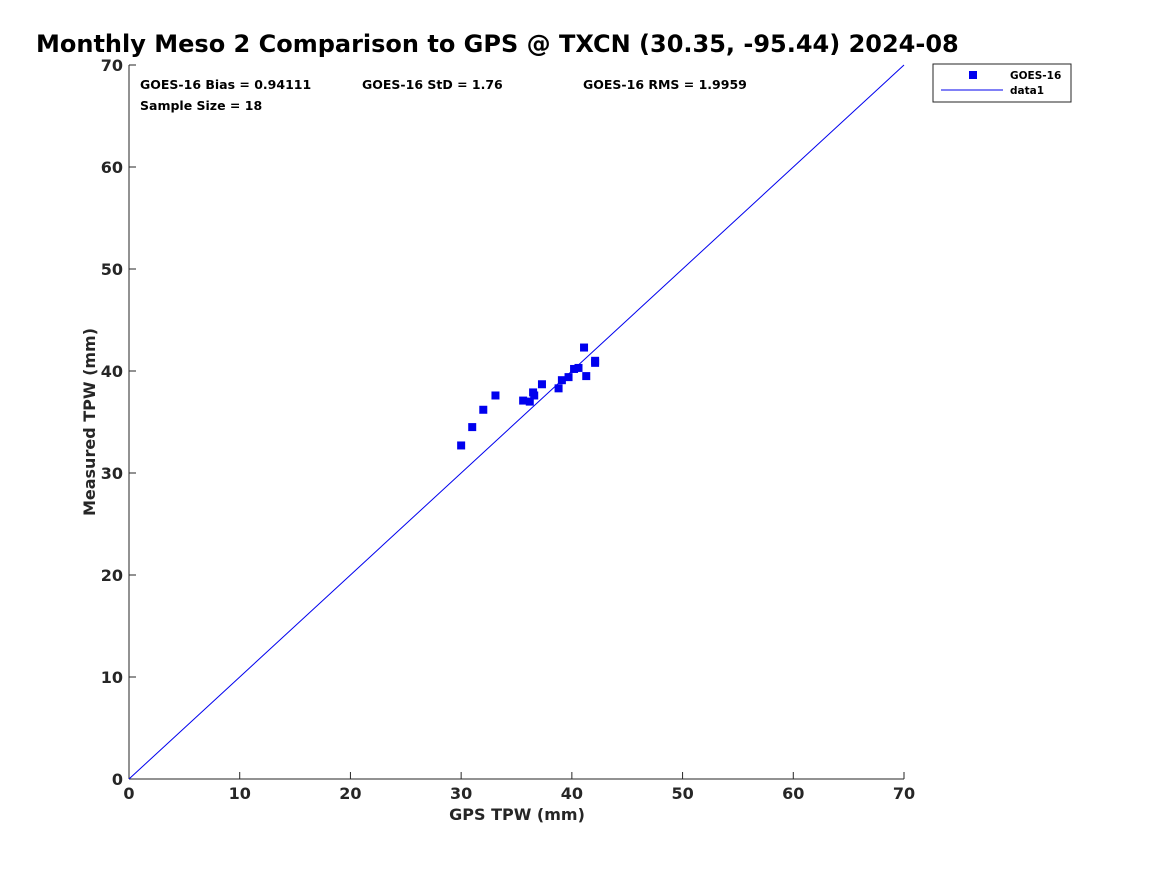  Describe the element at coordinates (350, 793) in the screenshot. I see `x-tick-label: 20` at that location.